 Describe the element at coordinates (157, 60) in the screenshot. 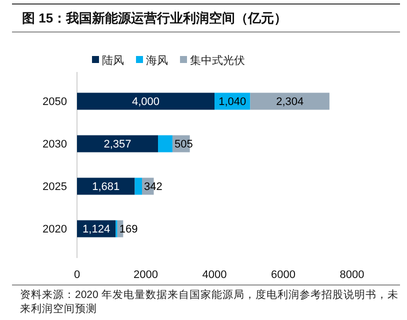

I see `legend-label: 海风` at that location.